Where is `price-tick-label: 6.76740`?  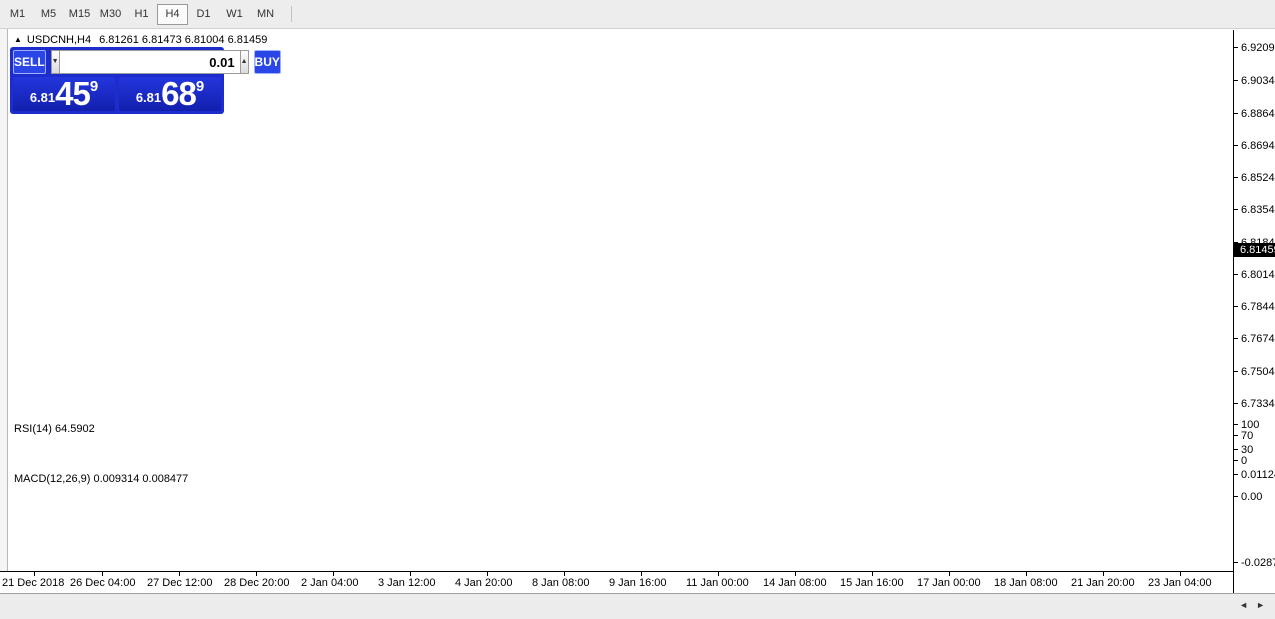 price-tick-label: 6.76740 is located at coordinates (1254, 339).